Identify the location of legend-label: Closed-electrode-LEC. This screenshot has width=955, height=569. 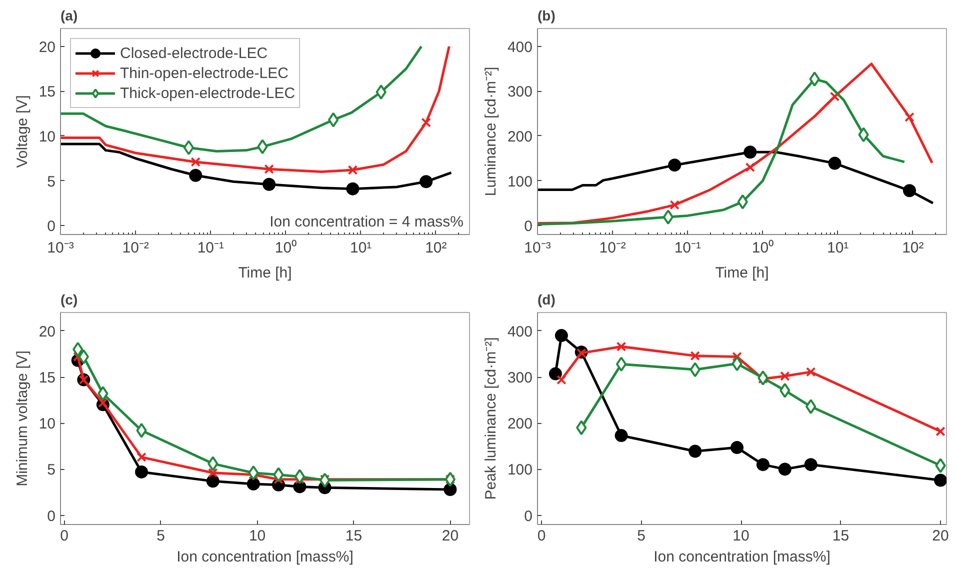
(194, 53).